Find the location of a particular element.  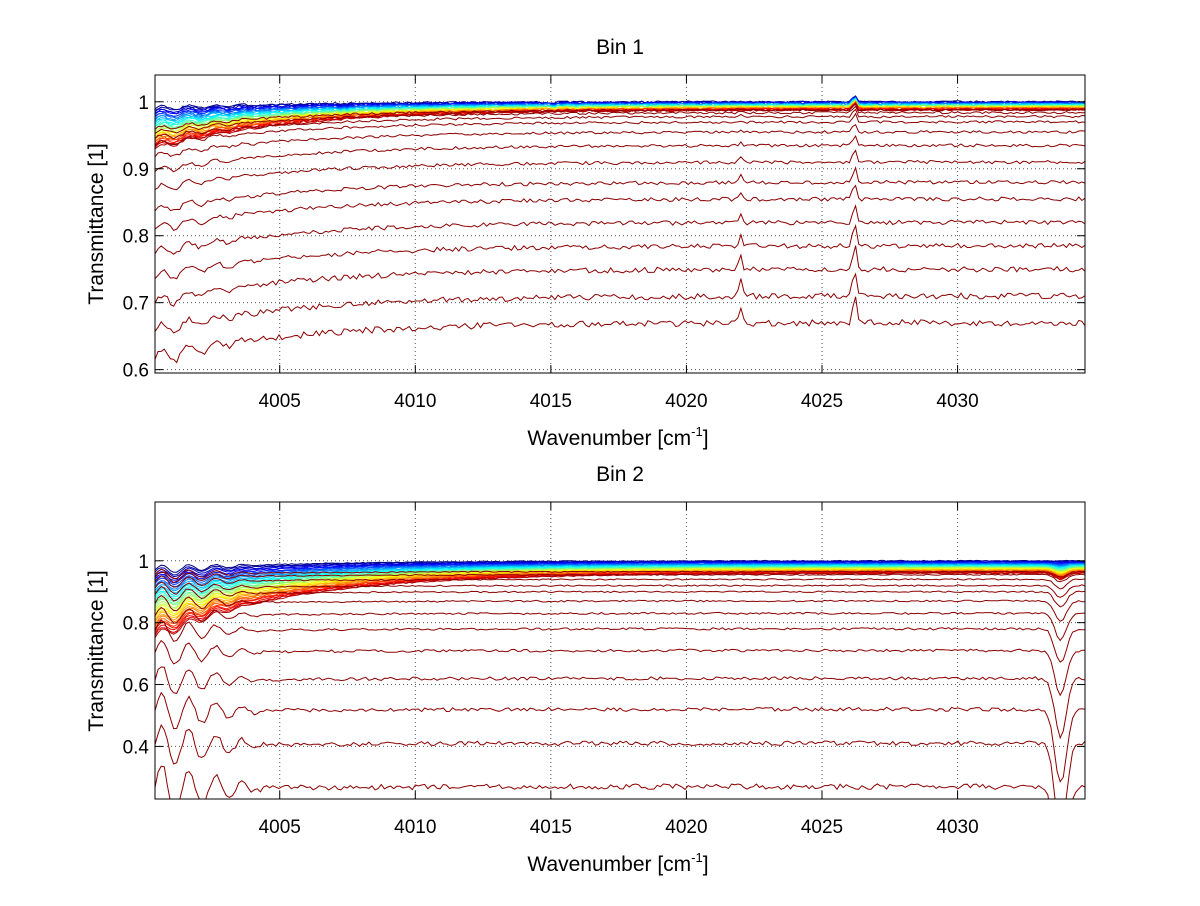

bin2-ylabel: Transmittance [1] is located at coordinates (96, 650).